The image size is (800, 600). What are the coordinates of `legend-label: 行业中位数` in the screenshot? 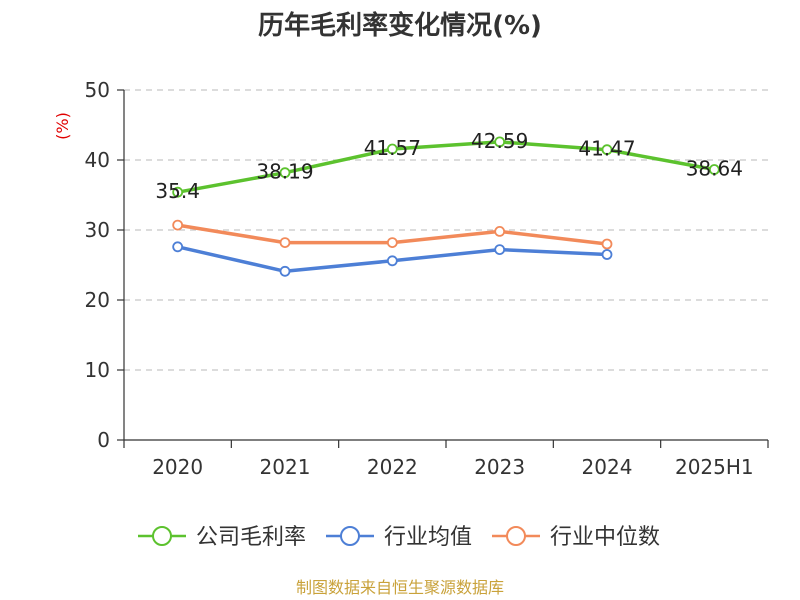 It's located at (605, 537).